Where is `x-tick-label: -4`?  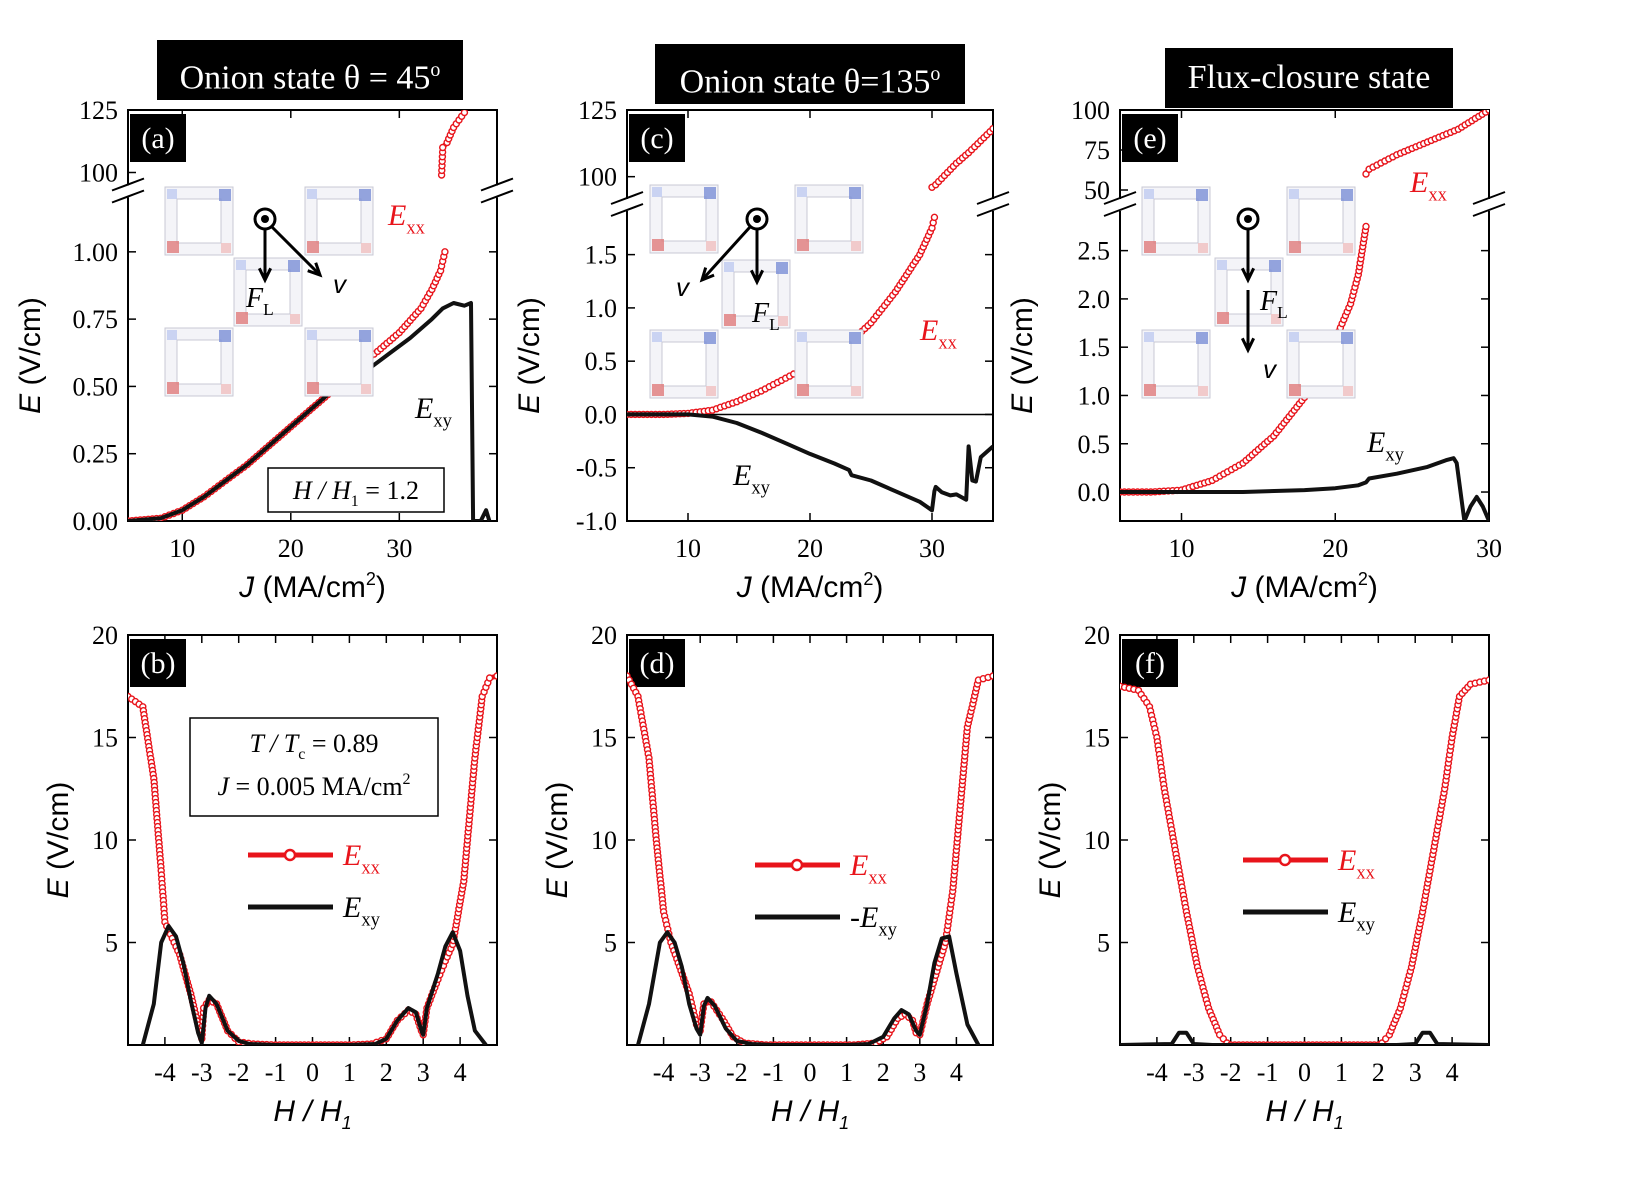
x-tick-label: -4 is located at coordinates (165, 1072).